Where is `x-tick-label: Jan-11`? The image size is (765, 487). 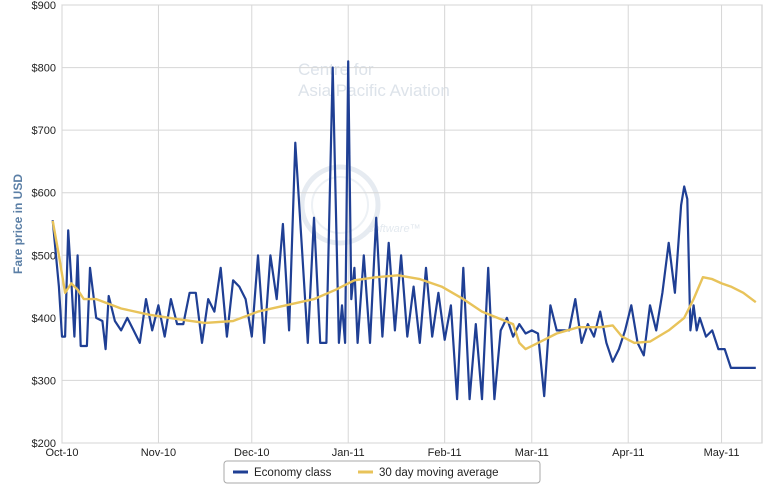 x-tick-label: Jan-11 is located at coordinates (348, 453).